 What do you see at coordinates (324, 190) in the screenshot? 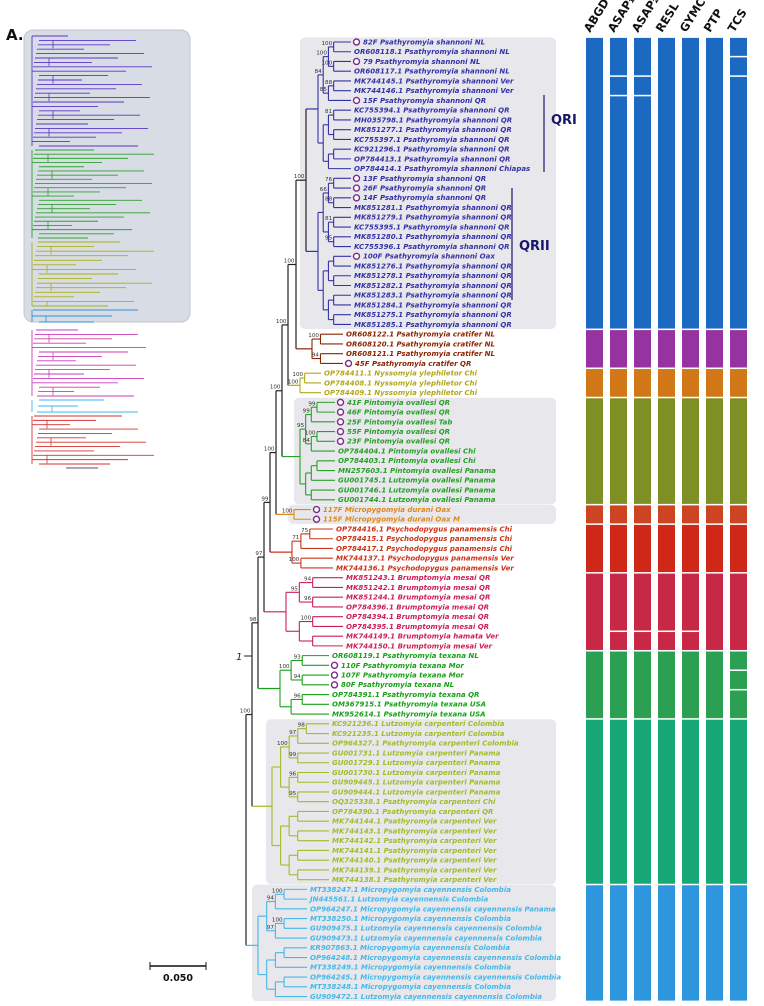
I see `support-value: 66` at bounding box center [324, 190].